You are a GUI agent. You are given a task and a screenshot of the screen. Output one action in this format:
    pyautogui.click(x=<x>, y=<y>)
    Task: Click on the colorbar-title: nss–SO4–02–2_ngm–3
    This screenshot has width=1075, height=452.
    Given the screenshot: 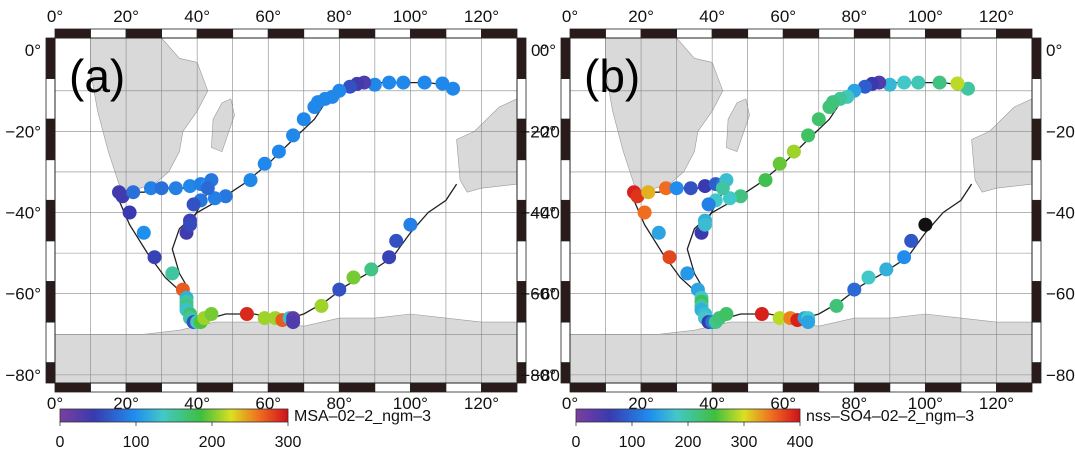 What is the action you would take?
    pyautogui.click(x=890, y=416)
    